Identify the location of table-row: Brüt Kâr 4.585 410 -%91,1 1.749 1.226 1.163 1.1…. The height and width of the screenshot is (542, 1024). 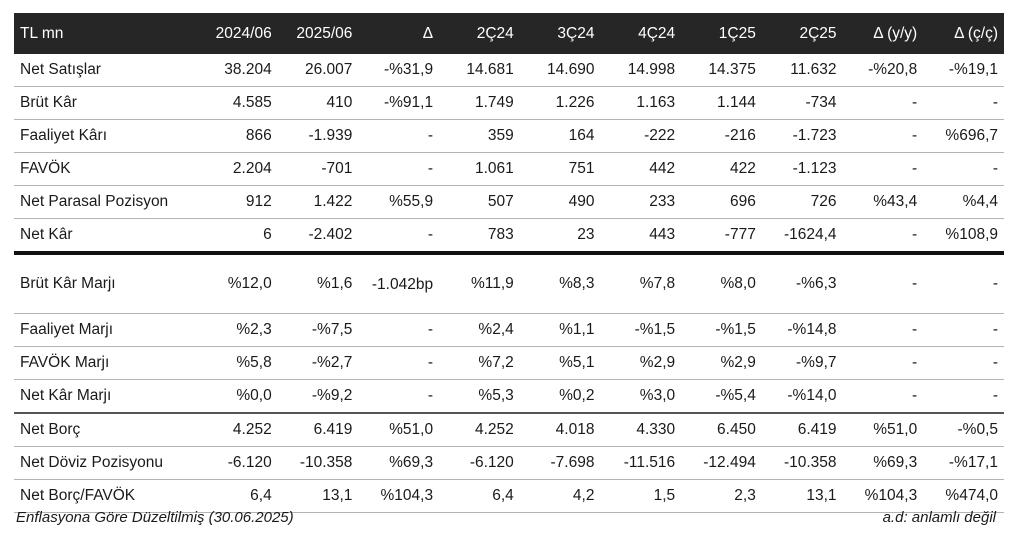
(509, 103).